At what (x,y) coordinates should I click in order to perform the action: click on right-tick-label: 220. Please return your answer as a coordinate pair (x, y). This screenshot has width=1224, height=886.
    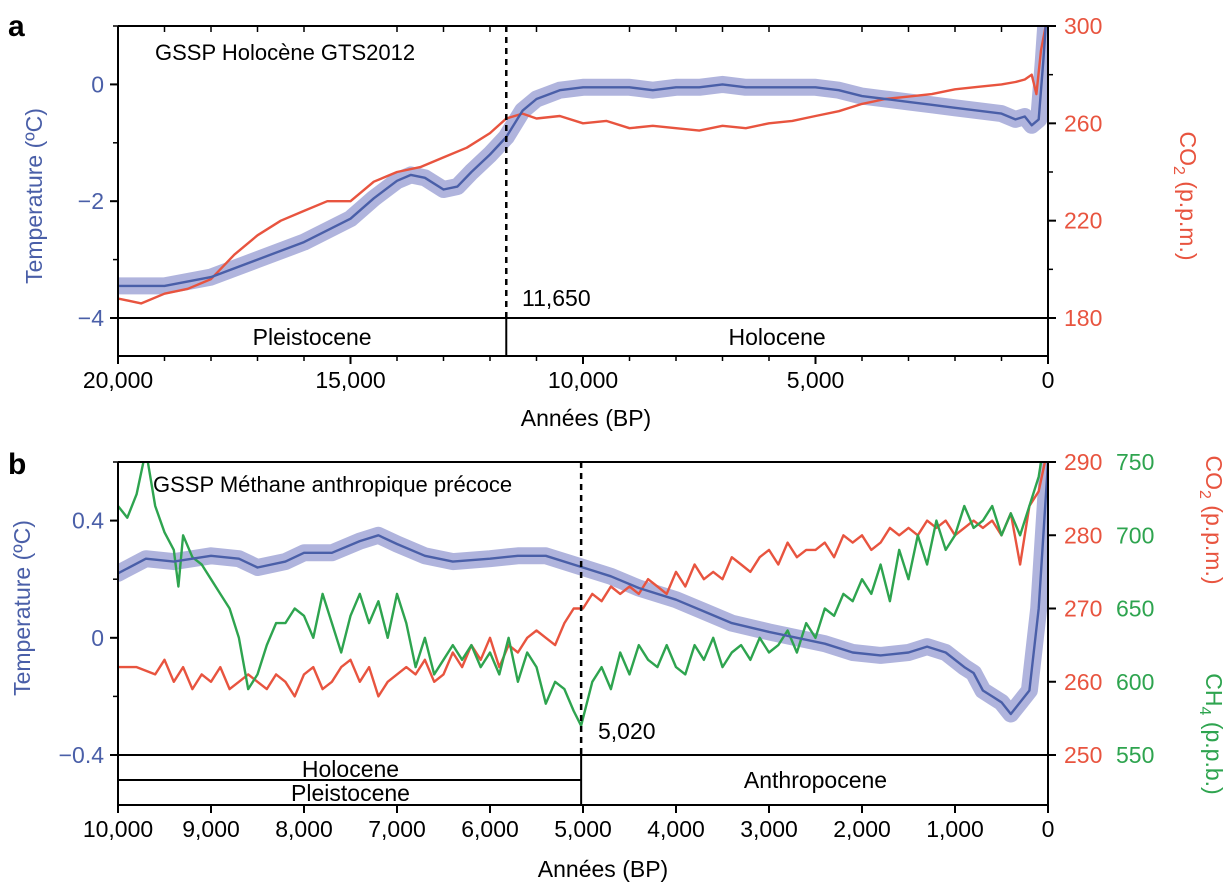
    Looking at the image, I should click on (1083, 221).